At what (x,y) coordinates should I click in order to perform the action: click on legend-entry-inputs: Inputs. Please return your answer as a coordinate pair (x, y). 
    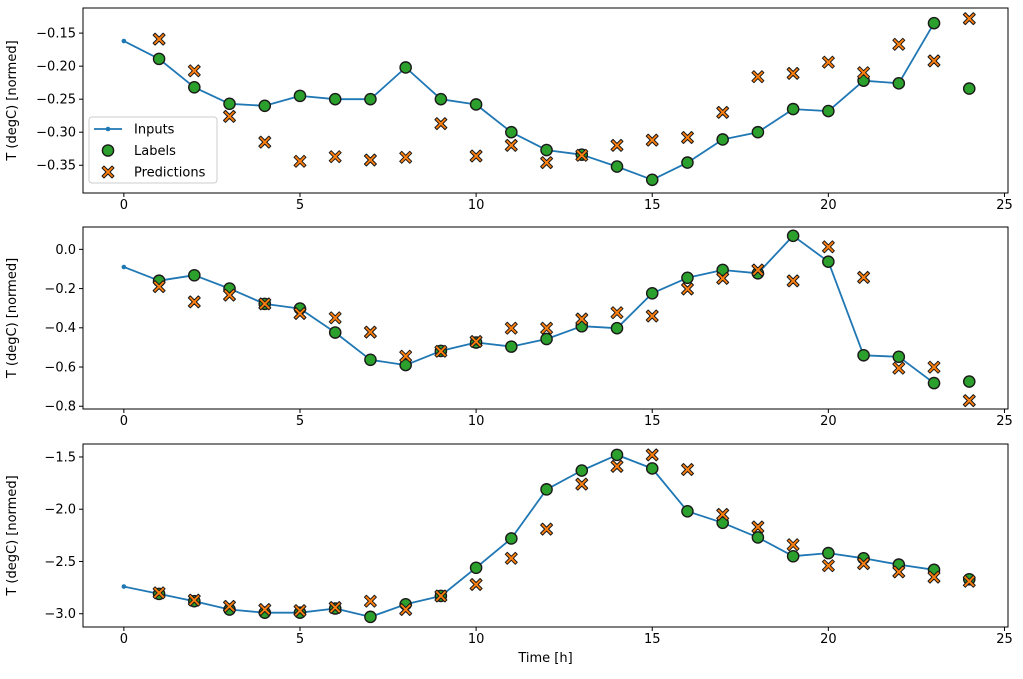
    Looking at the image, I should click on (134, 129).